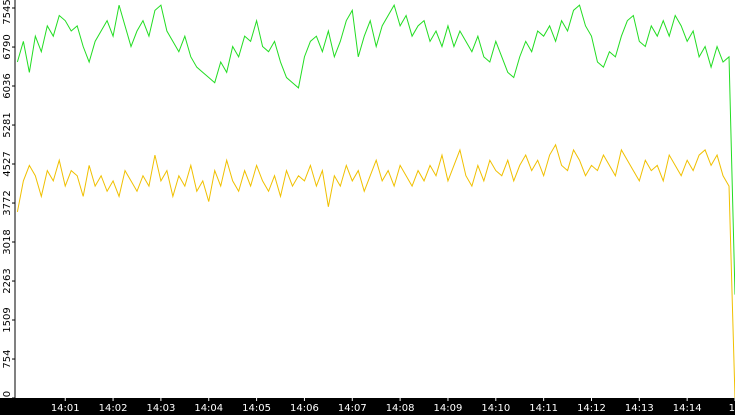  Describe the element at coordinates (7, 394) in the screenshot. I see `y-tick-label: 0` at that location.